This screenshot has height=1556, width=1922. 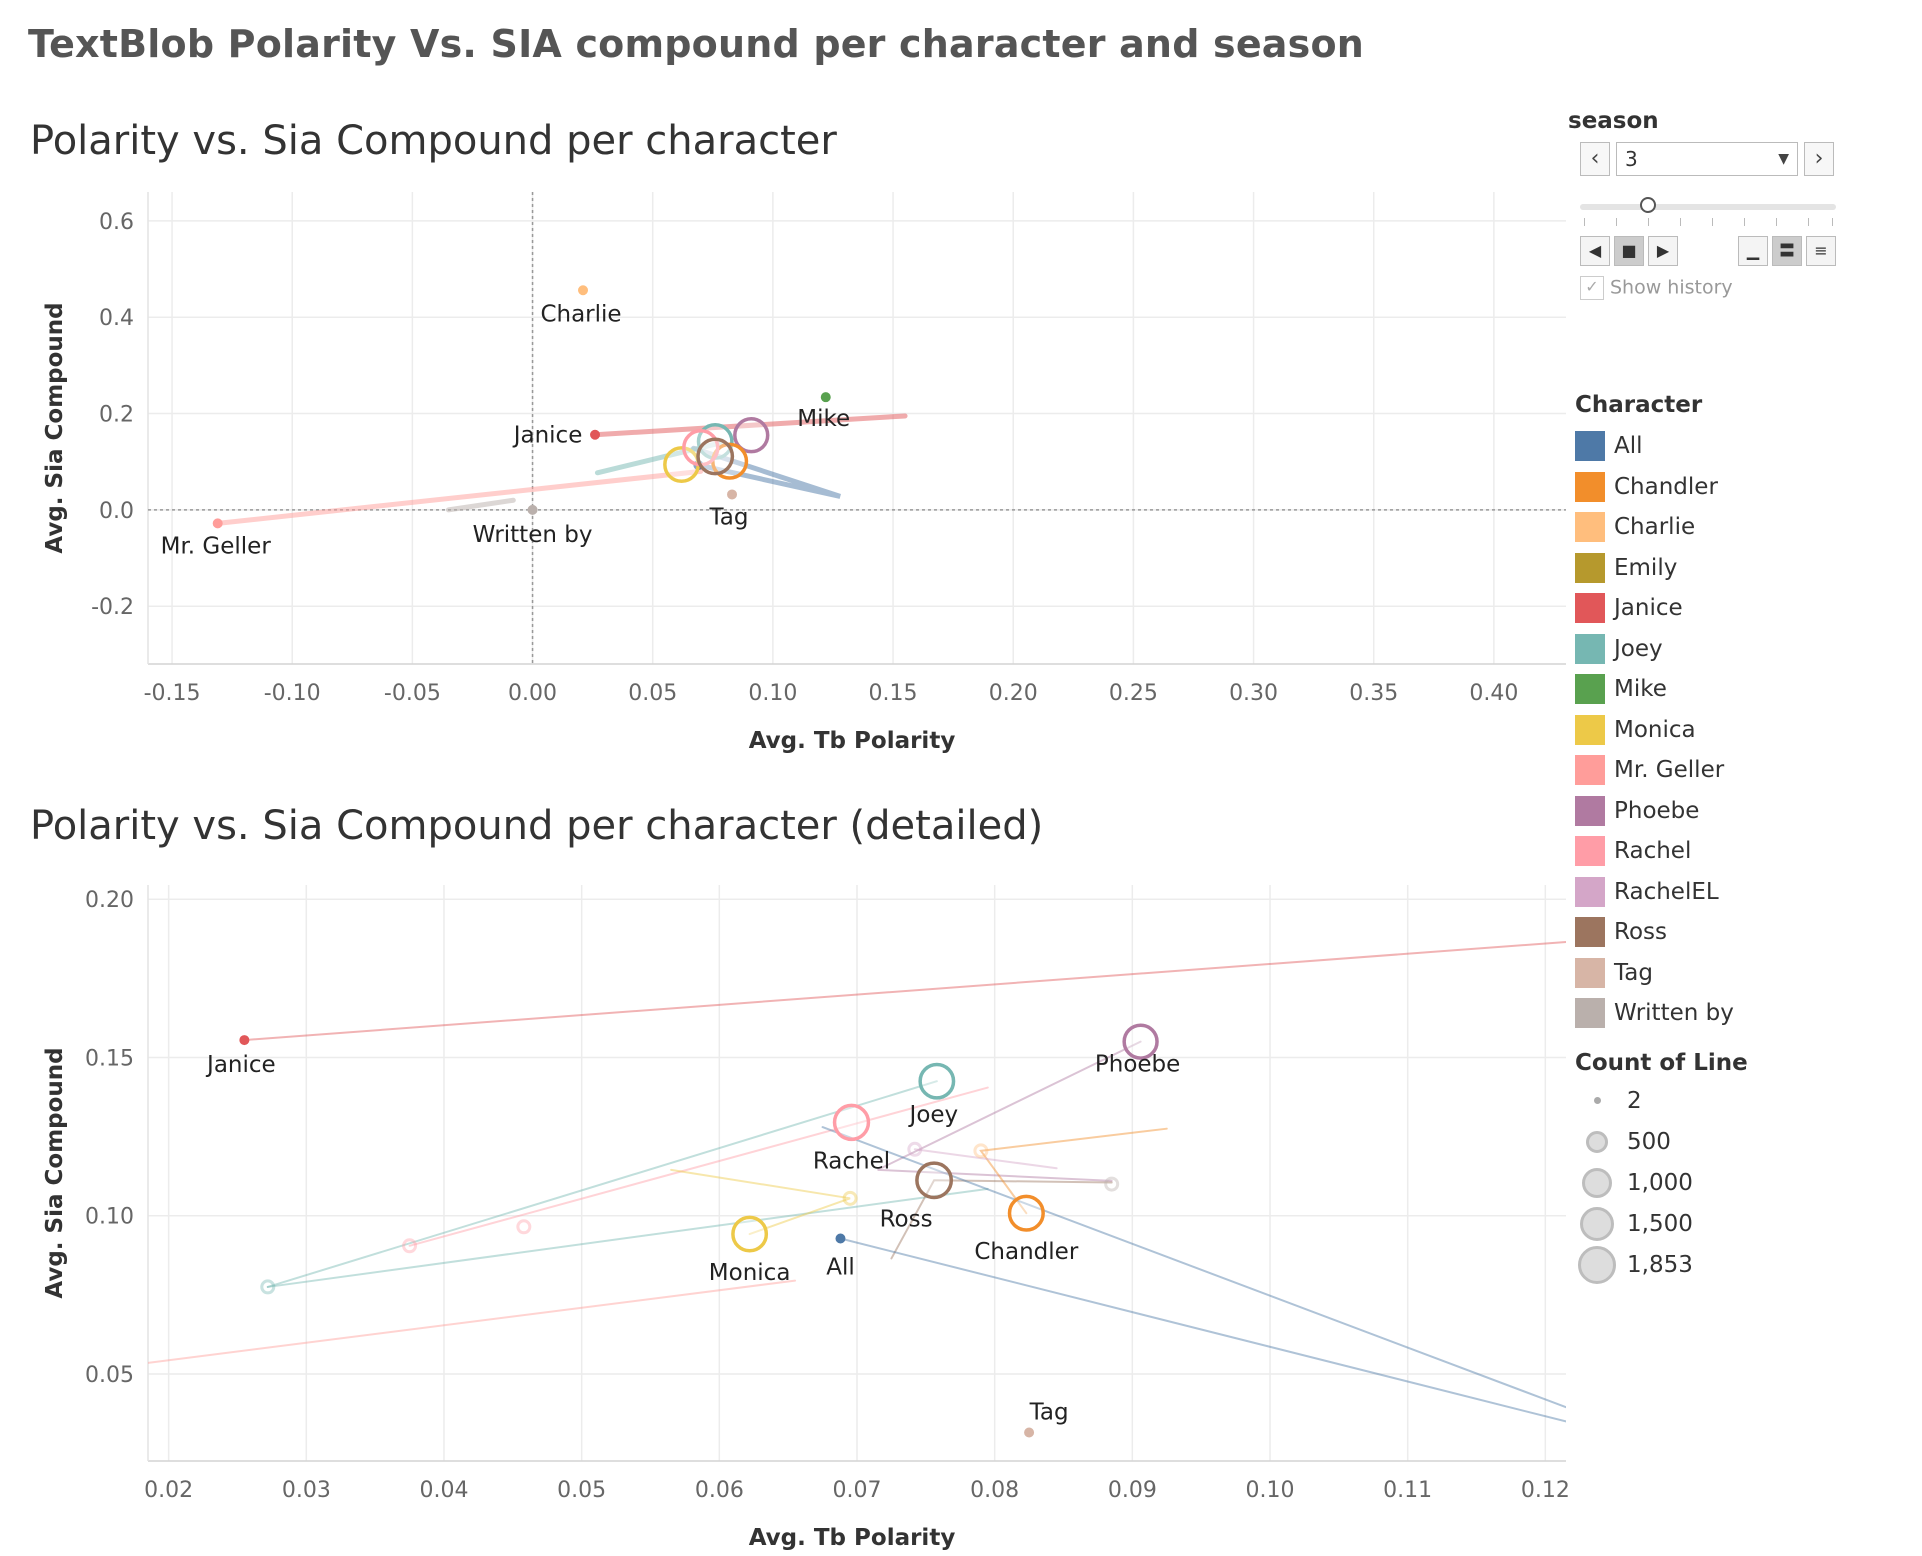 What do you see at coordinates (1628, 446) in the screenshot?
I see `legend-label: All` at bounding box center [1628, 446].